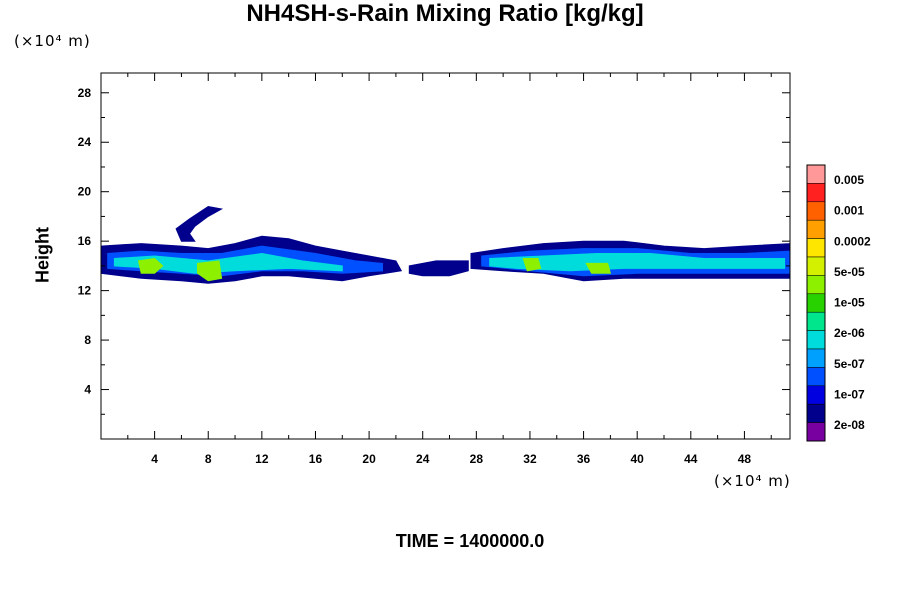 This screenshot has height=600, width=900. I want to click on colorbar-frame, so click(816, 303).